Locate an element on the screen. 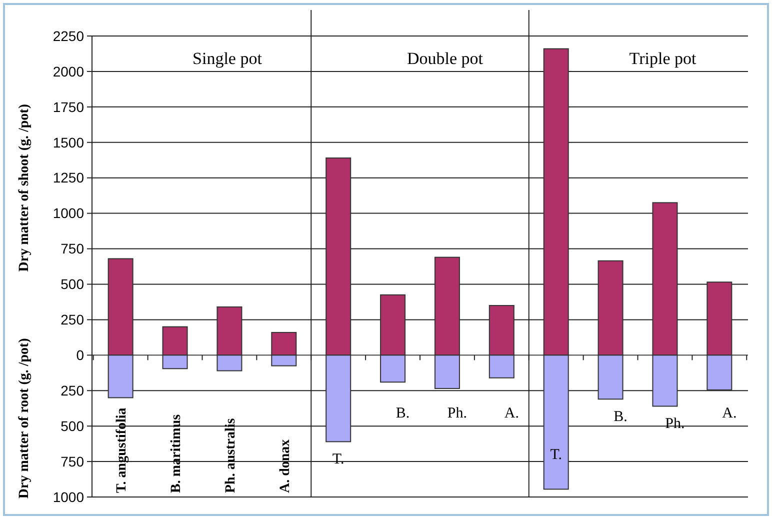 This screenshot has height=519, width=772. annotation: Single pot is located at coordinates (227, 58).